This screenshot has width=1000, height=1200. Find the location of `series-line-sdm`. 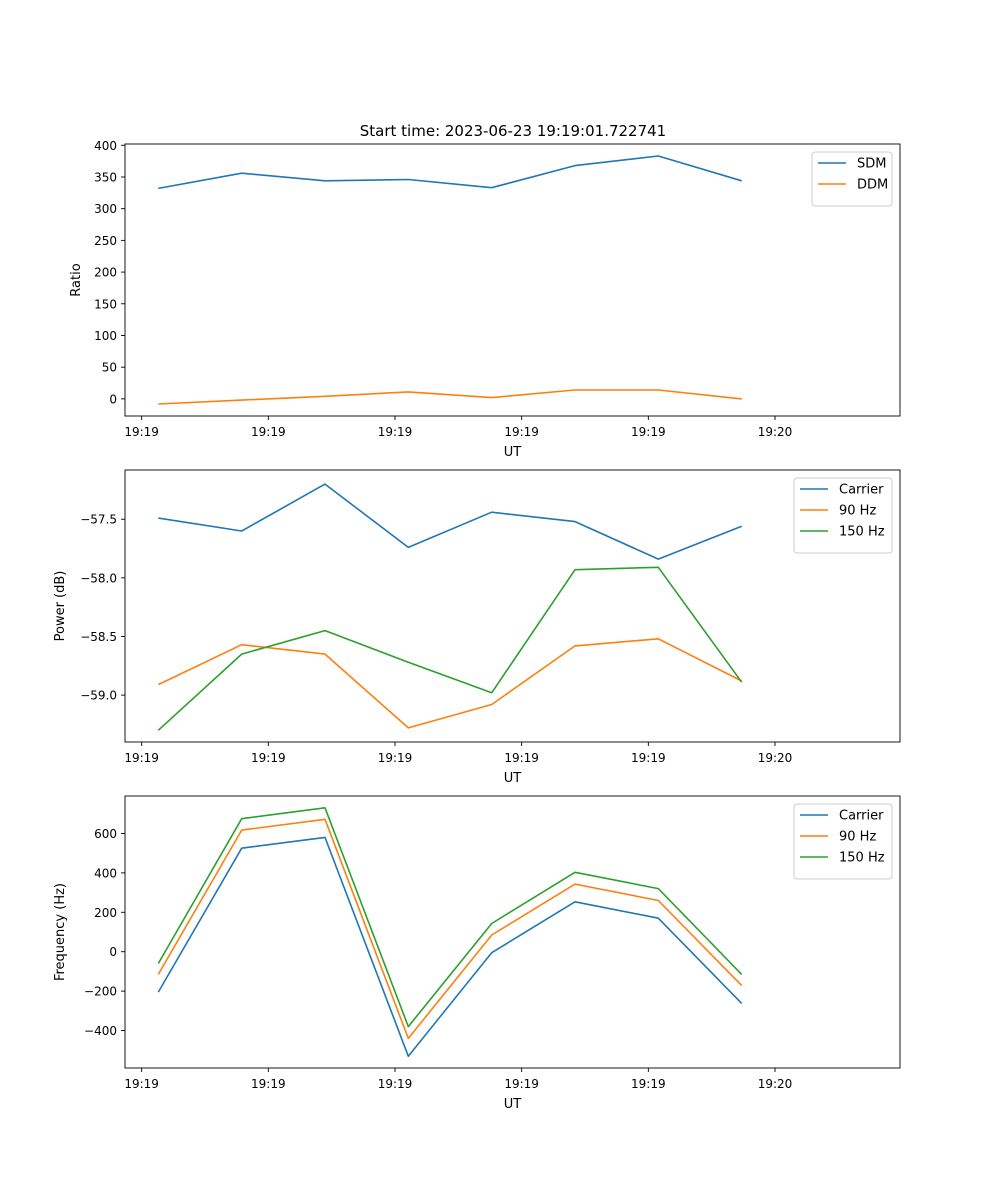

series-line-sdm is located at coordinates (450, 172).